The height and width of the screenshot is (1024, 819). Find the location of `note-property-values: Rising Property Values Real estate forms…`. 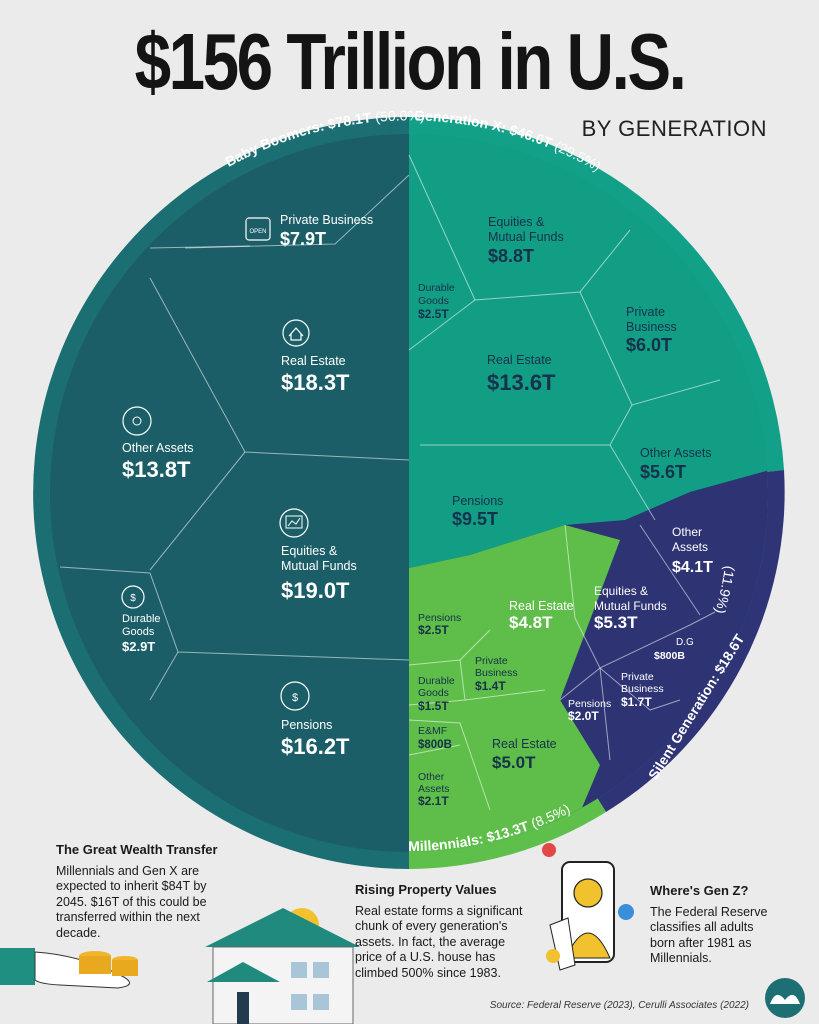

note-property-values: Rising Property Values Real estate forms… is located at coordinates (445, 931).